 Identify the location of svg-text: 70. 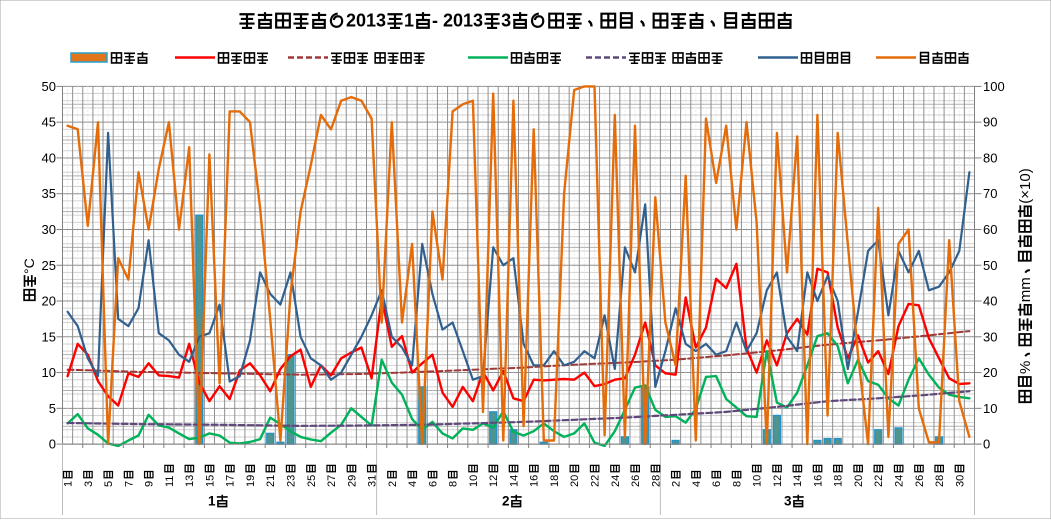
(990, 193).